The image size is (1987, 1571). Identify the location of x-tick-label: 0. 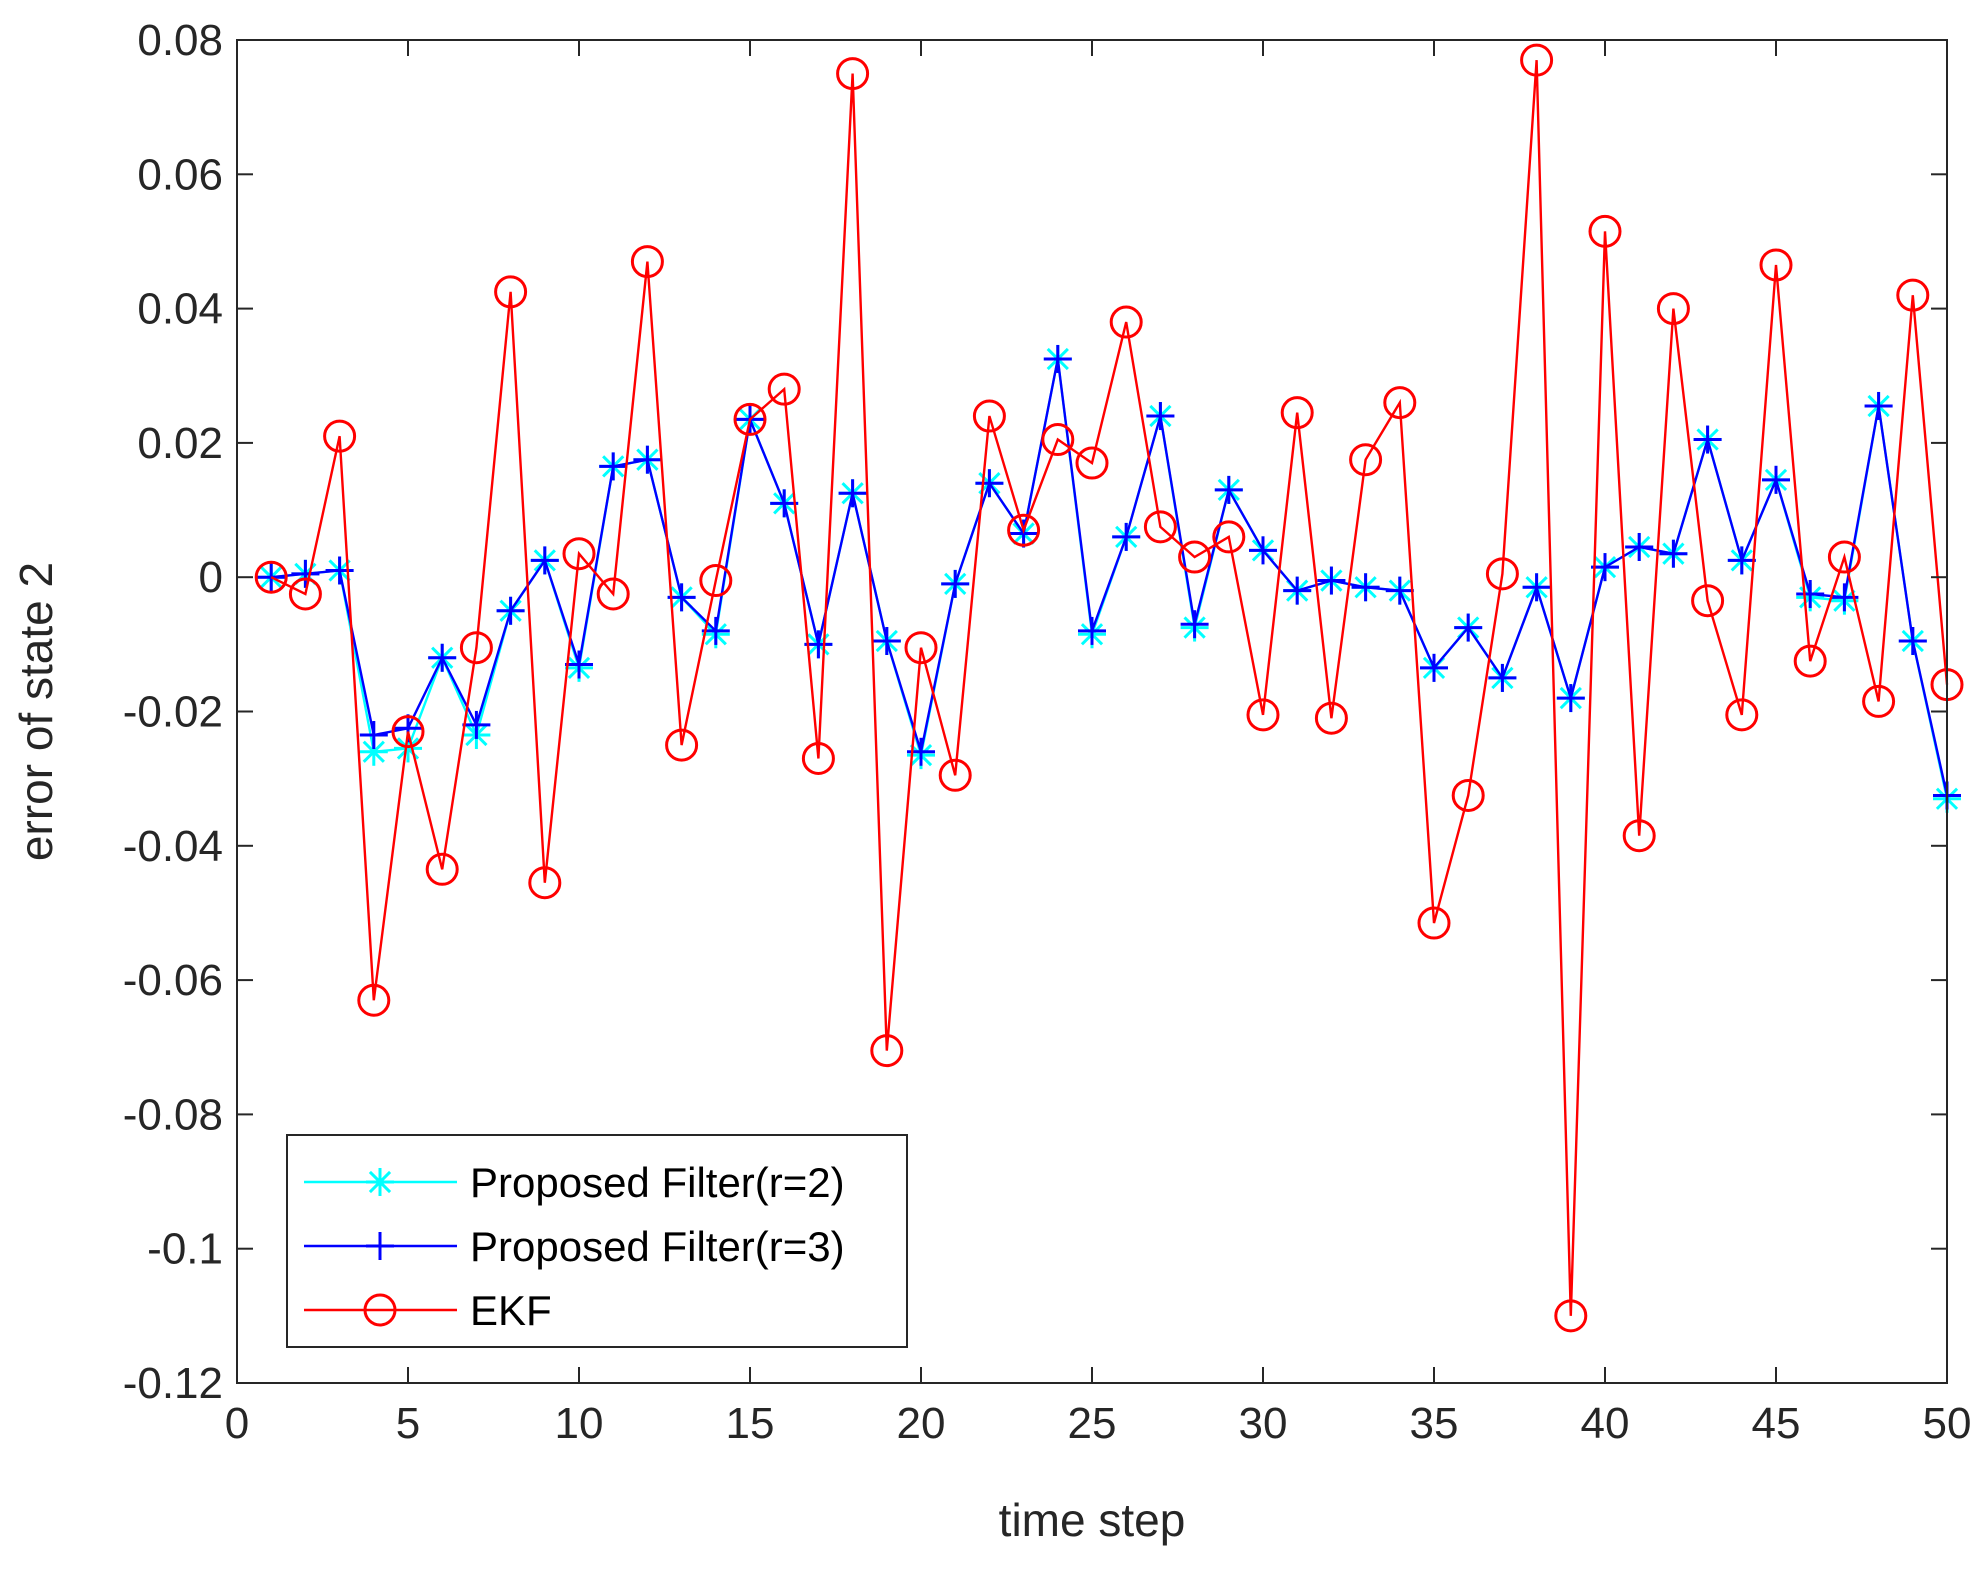
(237, 1423).